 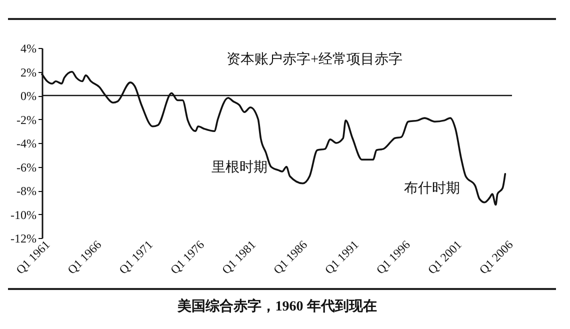 I want to click on y-tick-label: -12%, so click(x=23, y=239).